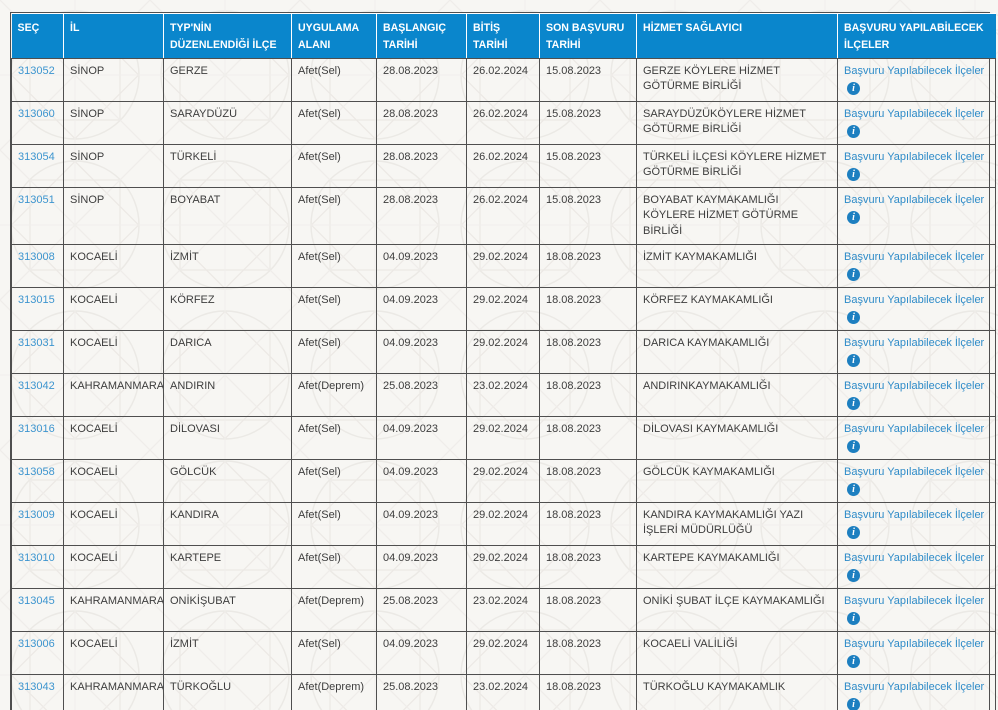  What do you see at coordinates (36, 113) in the screenshot?
I see `row-select-link: 313060` at bounding box center [36, 113].